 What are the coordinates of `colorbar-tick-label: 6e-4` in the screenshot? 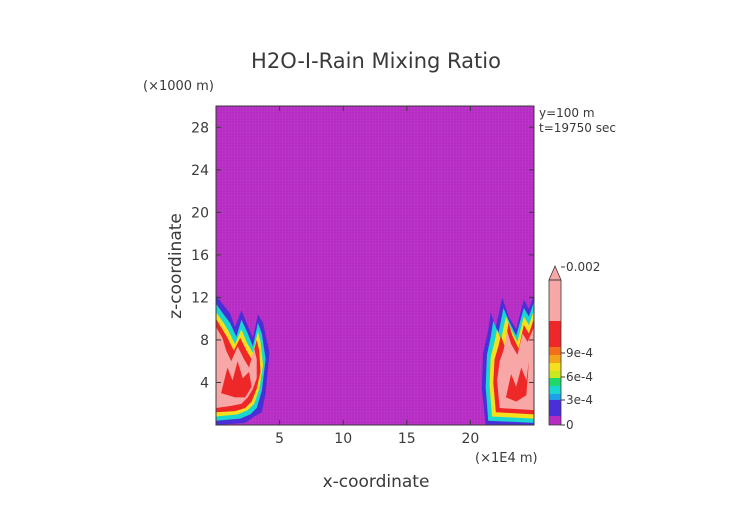 It's located at (579, 377).